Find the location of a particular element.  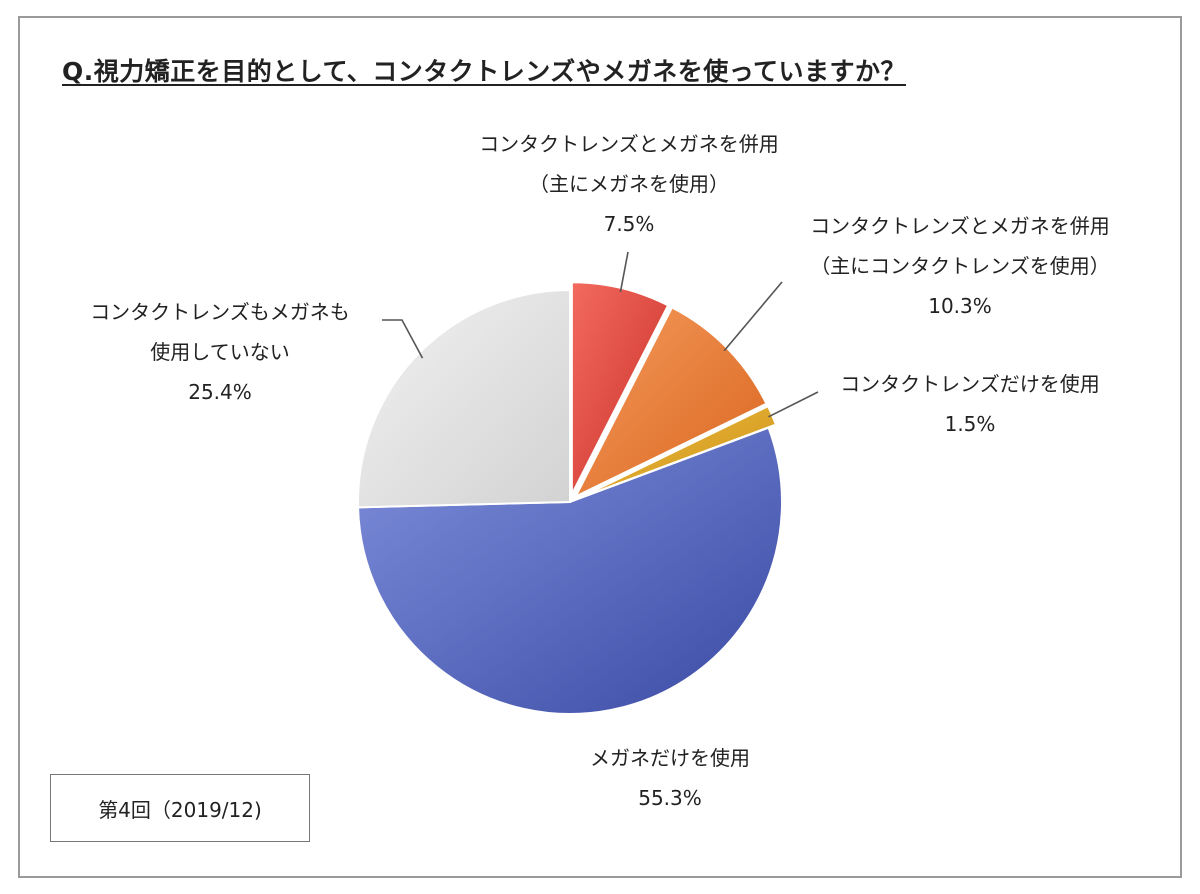

slice-neither is located at coordinates (464, 398).